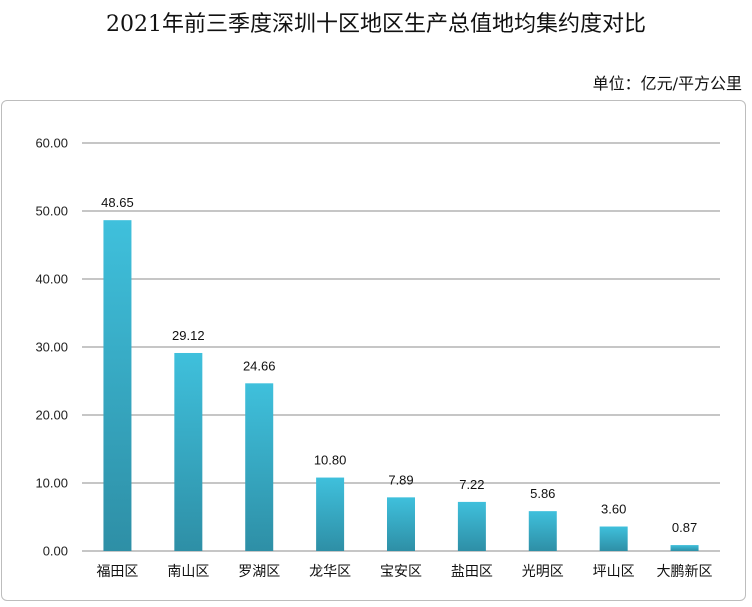 The height and width of the screenshot is (607, 752). I want to click on x-category-label: 光明区, so click(543, 572).